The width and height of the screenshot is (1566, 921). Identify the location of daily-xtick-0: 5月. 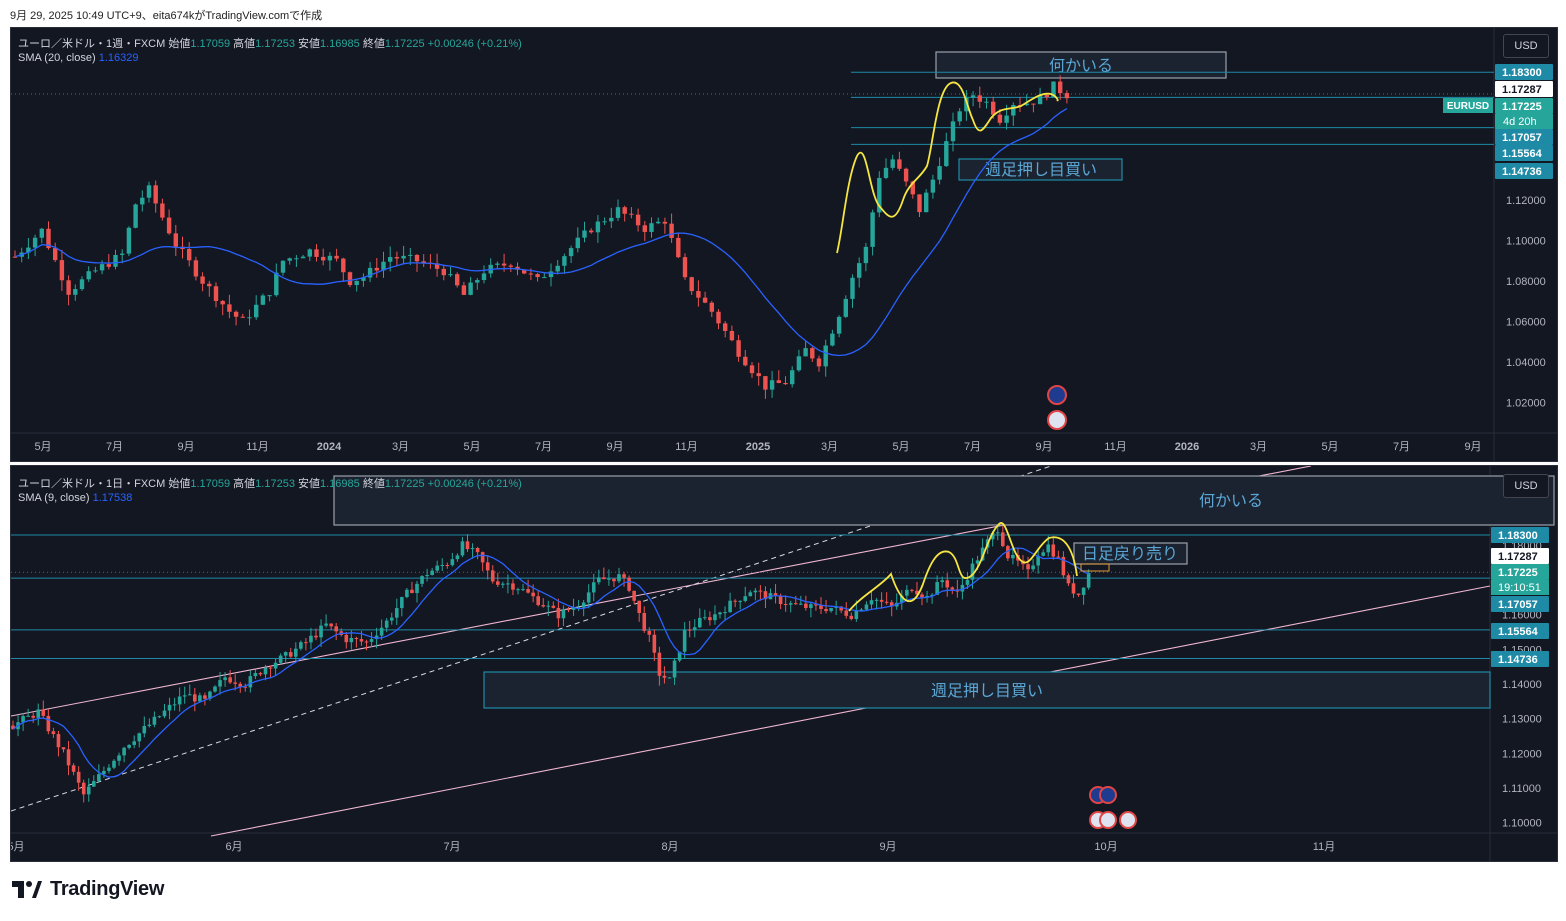
(18, 847).